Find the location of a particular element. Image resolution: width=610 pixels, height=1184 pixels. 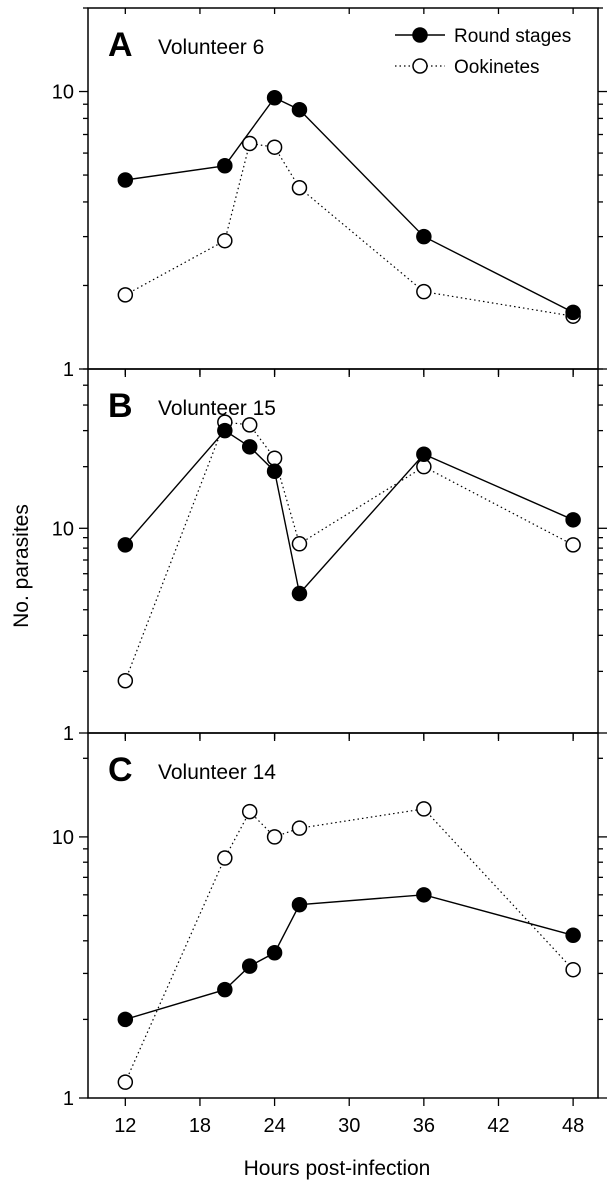

panel-letter: A is located at coordinates (120, 45).